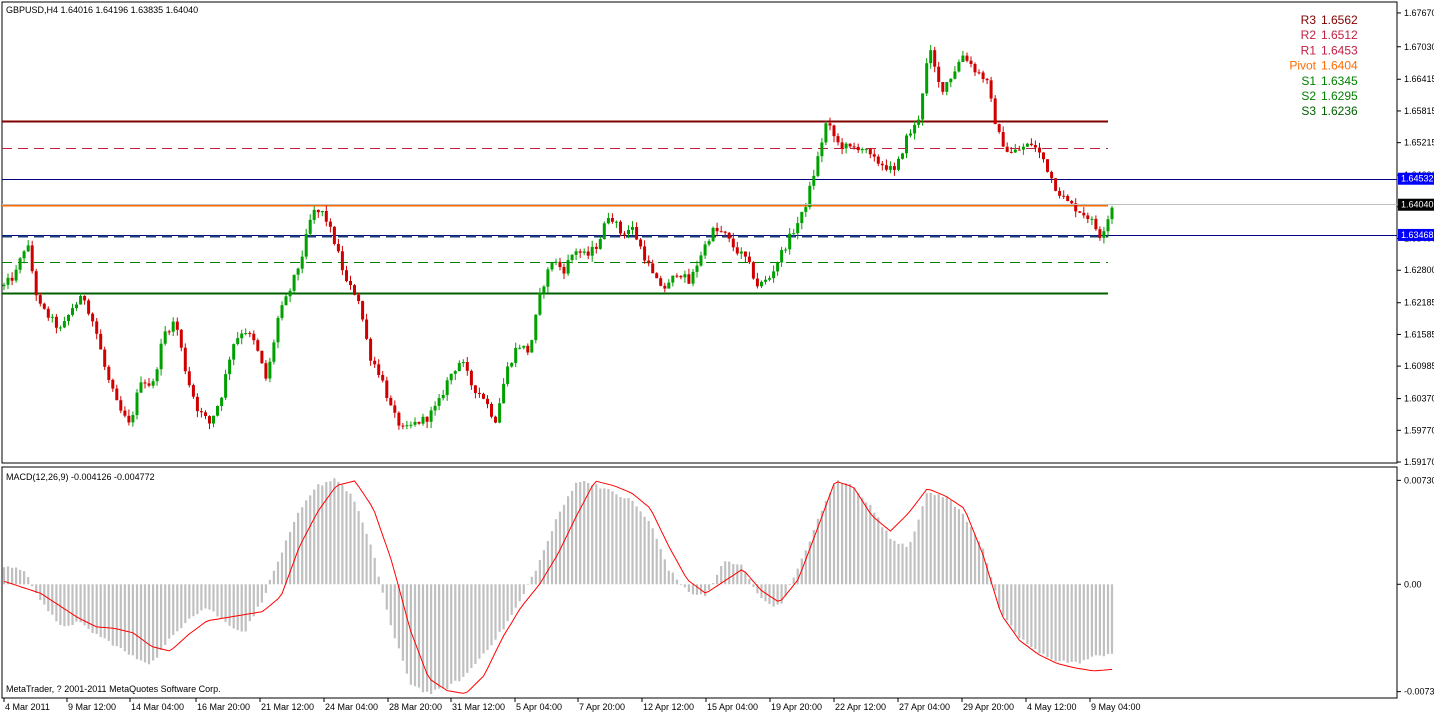 The height and width of the screenshot is (715, 1434). What do you see at coordinates (1419, 430) in the screenshot?
I see `price-tick-label: 1.59770` at bounding box center [1419, 430].